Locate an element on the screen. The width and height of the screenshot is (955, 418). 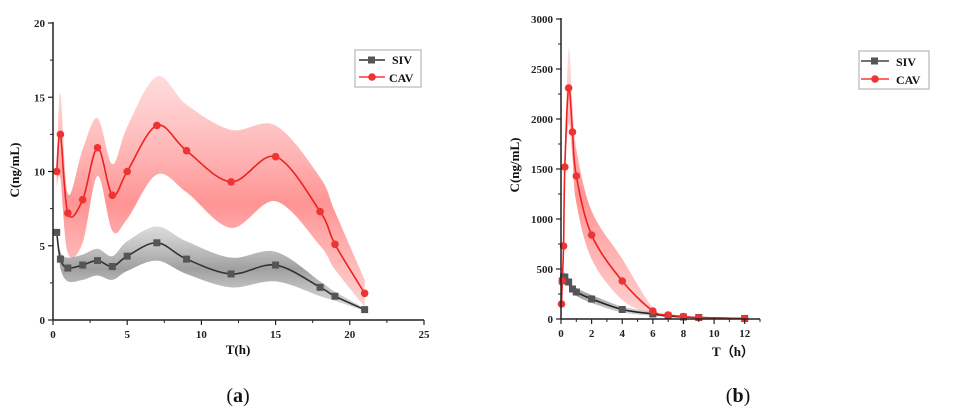
x-tick-label: 12 is located at coordinates (745, 334).